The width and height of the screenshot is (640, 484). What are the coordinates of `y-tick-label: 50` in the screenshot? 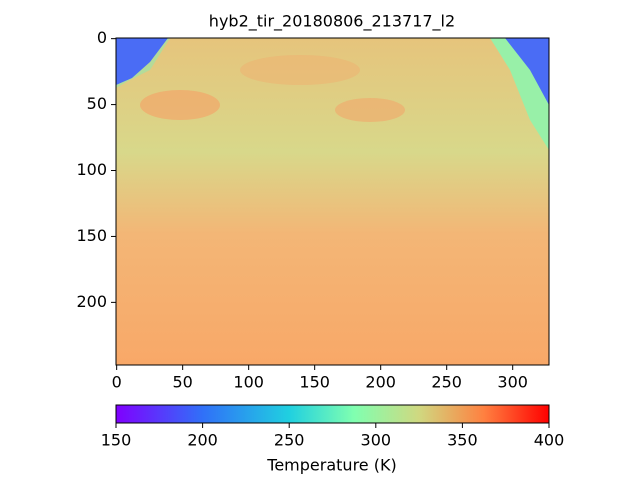 It's located at (97, 103).